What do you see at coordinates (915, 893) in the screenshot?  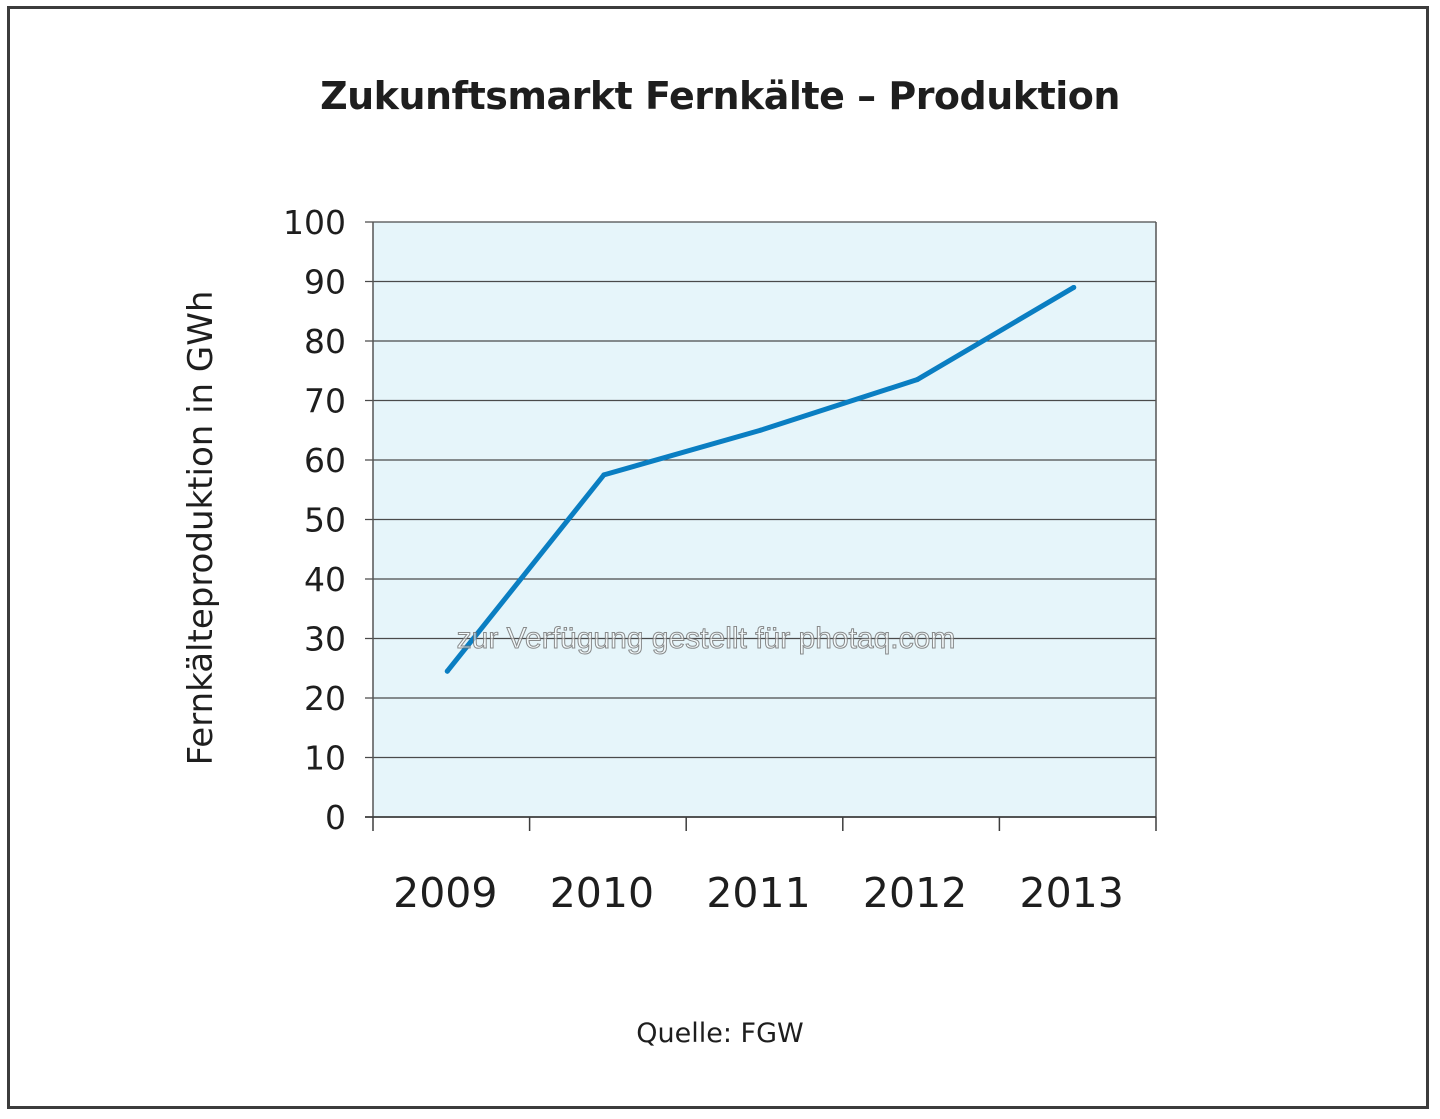 I see `x-tick-label: 2012` at bounding box center [915, 893].